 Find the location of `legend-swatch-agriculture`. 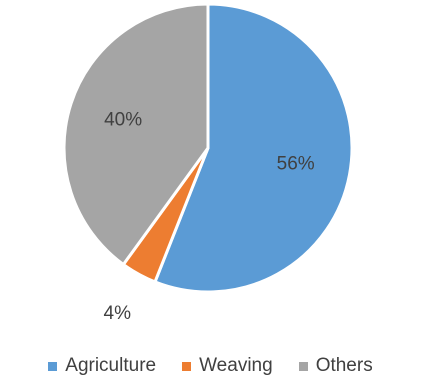

legend-swatch-agriculture is located at coordinates (53, 366).